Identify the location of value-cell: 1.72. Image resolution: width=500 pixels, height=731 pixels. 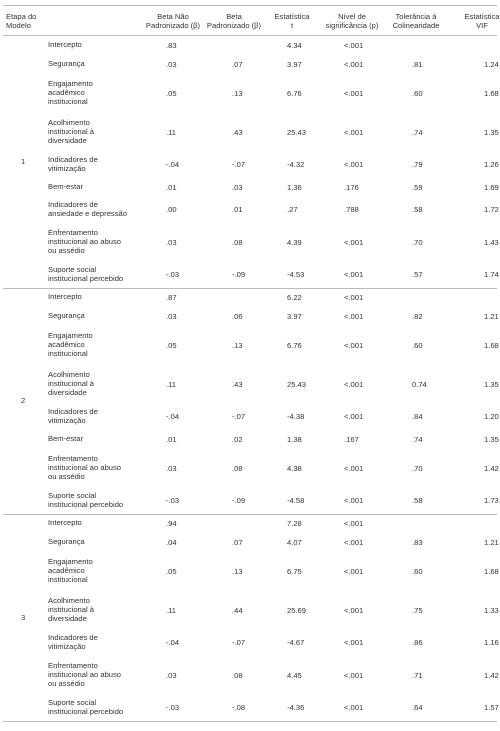
(491, 209).